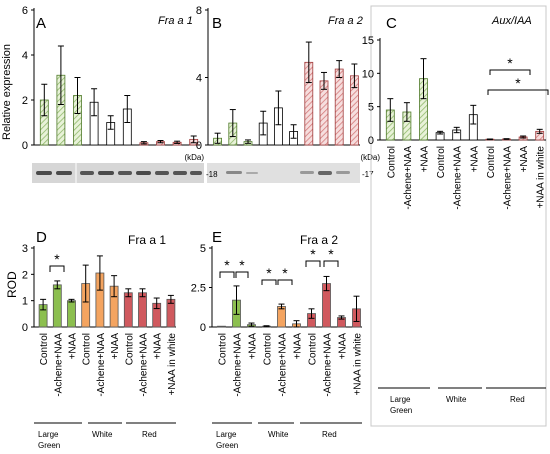 The image size is (550, 454). I want to click on western-blot-b, so click(283, 173).